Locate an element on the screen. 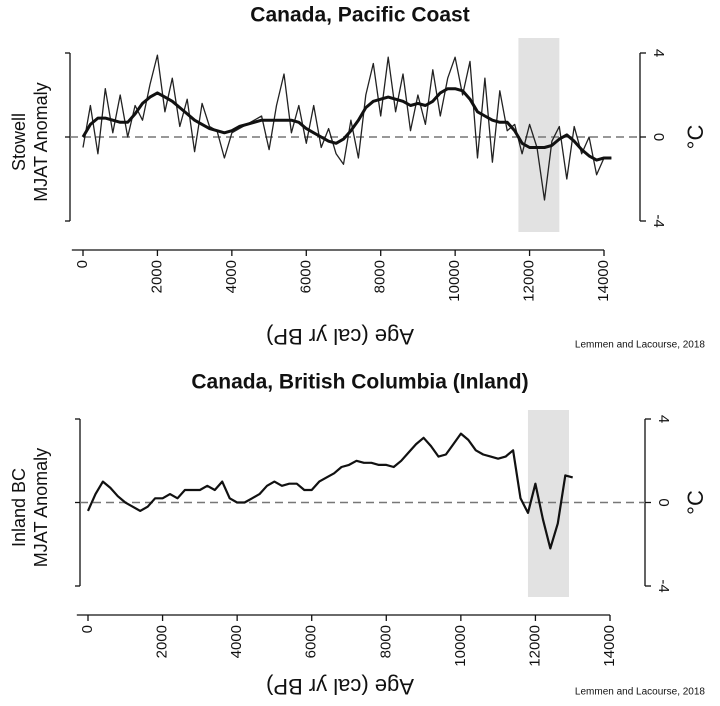 Image resolution: width=720 pixels, height=706 pixels. chart-title: Canada, British Columbia (Inland) is located at coordinates (359, 382).